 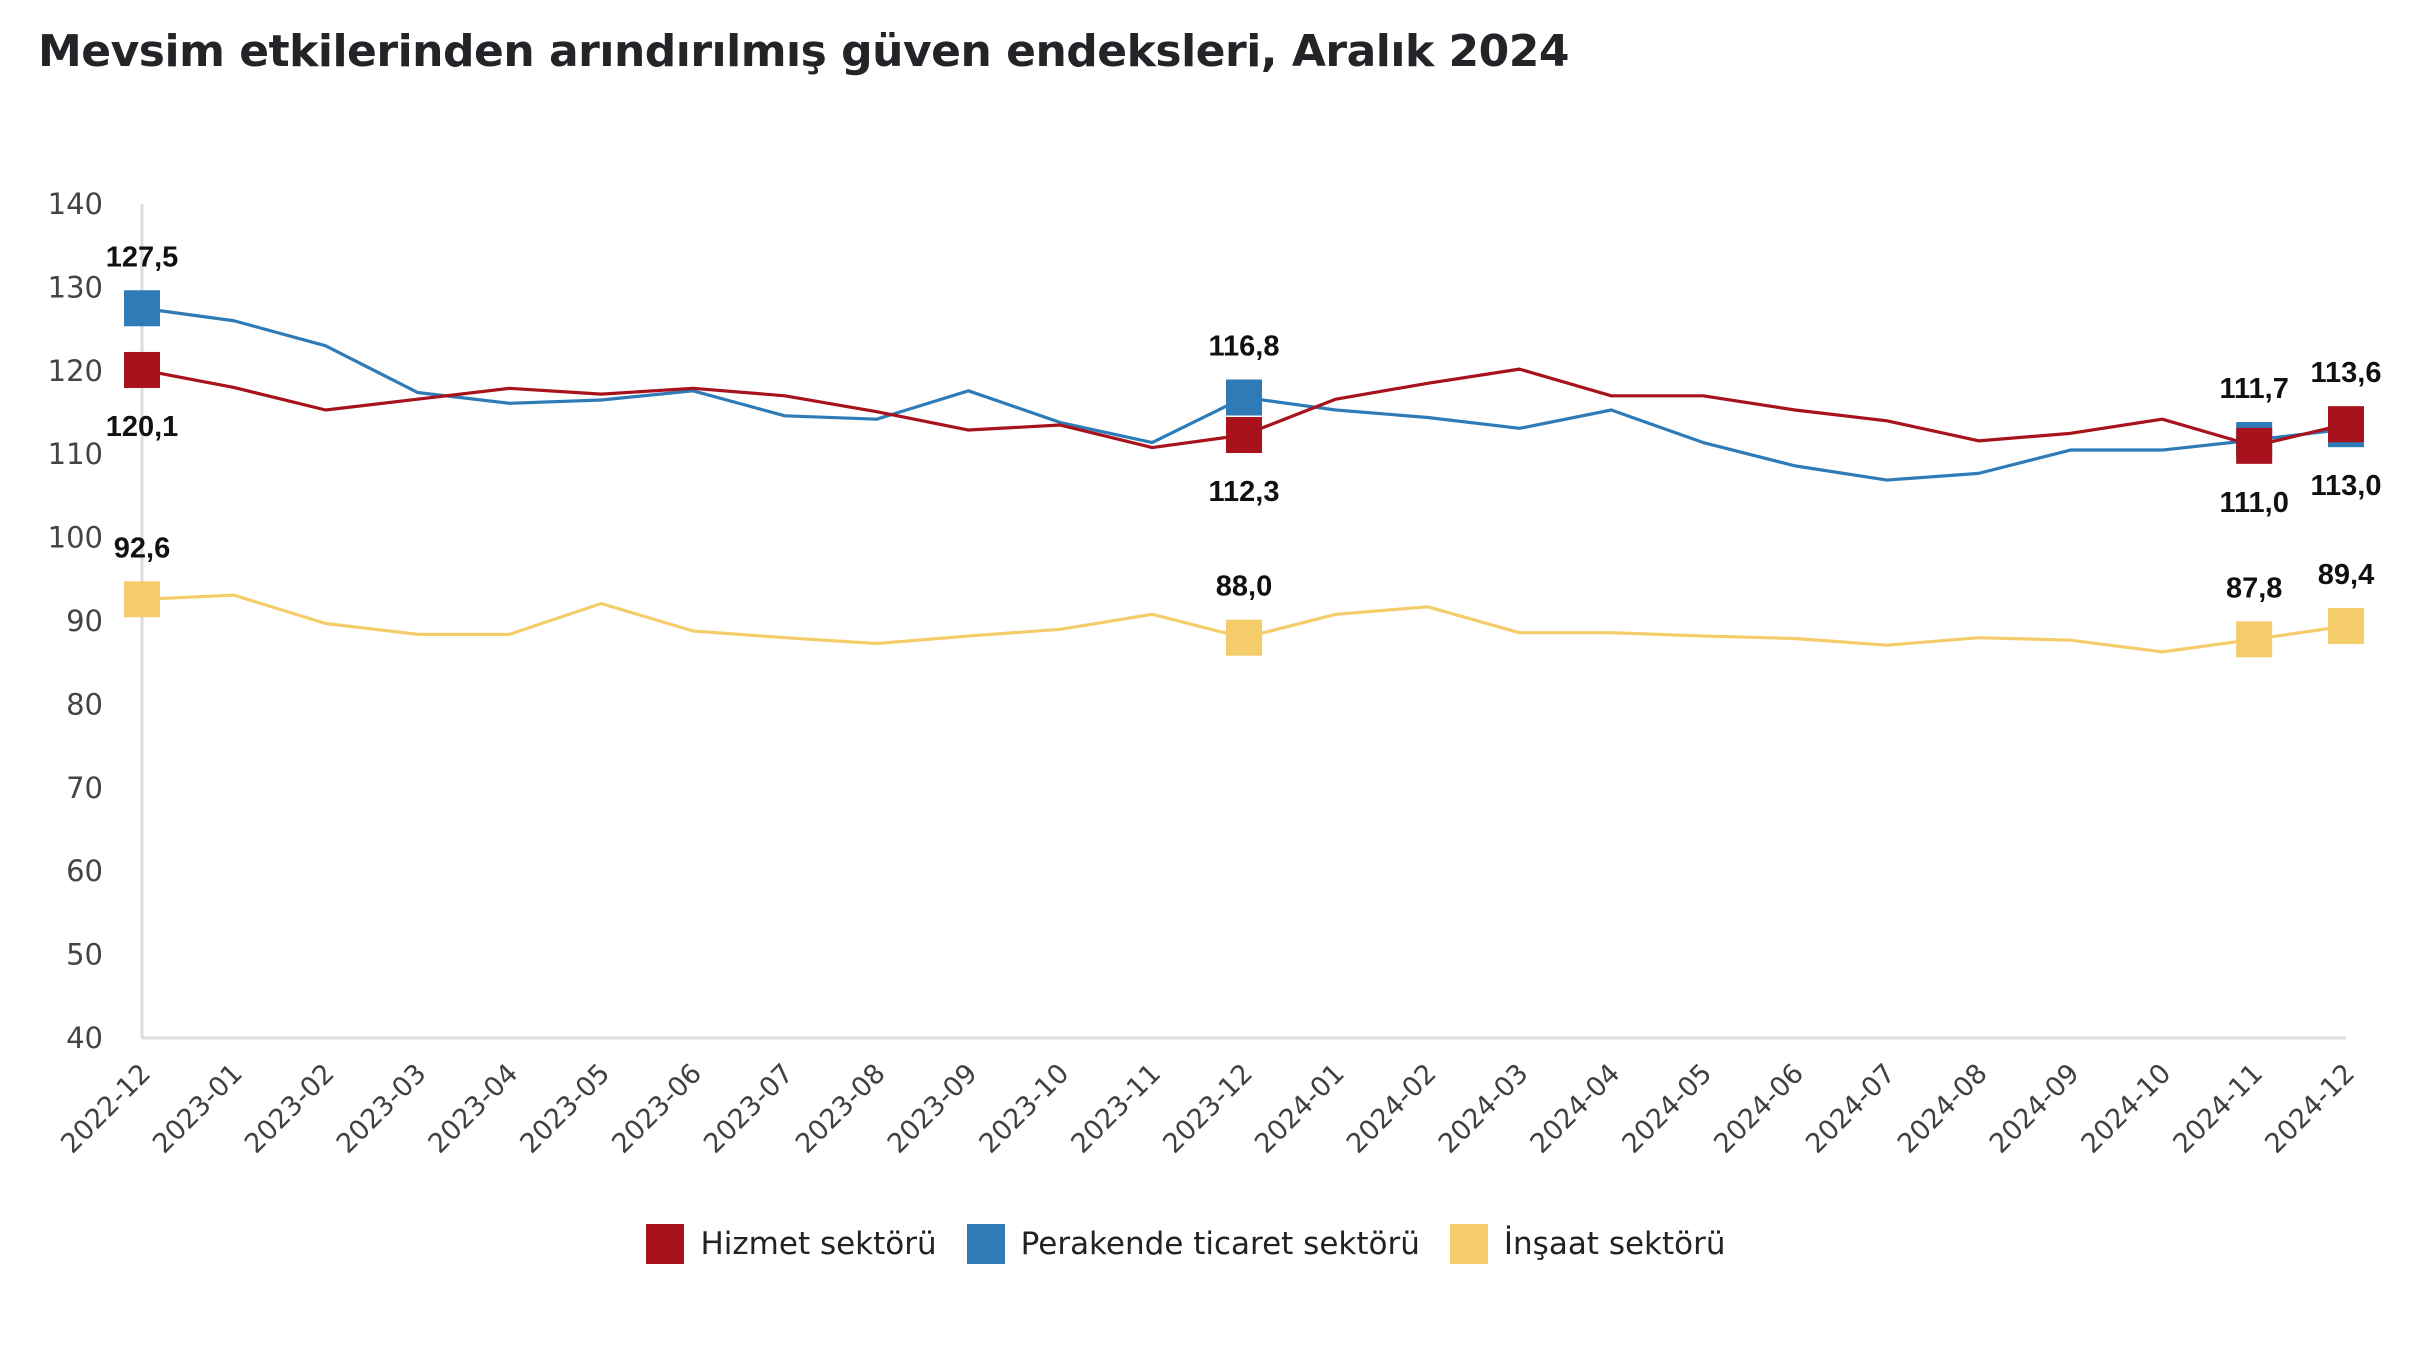 I want to click on data-label: 87,8, so click(x=2254, y=588).